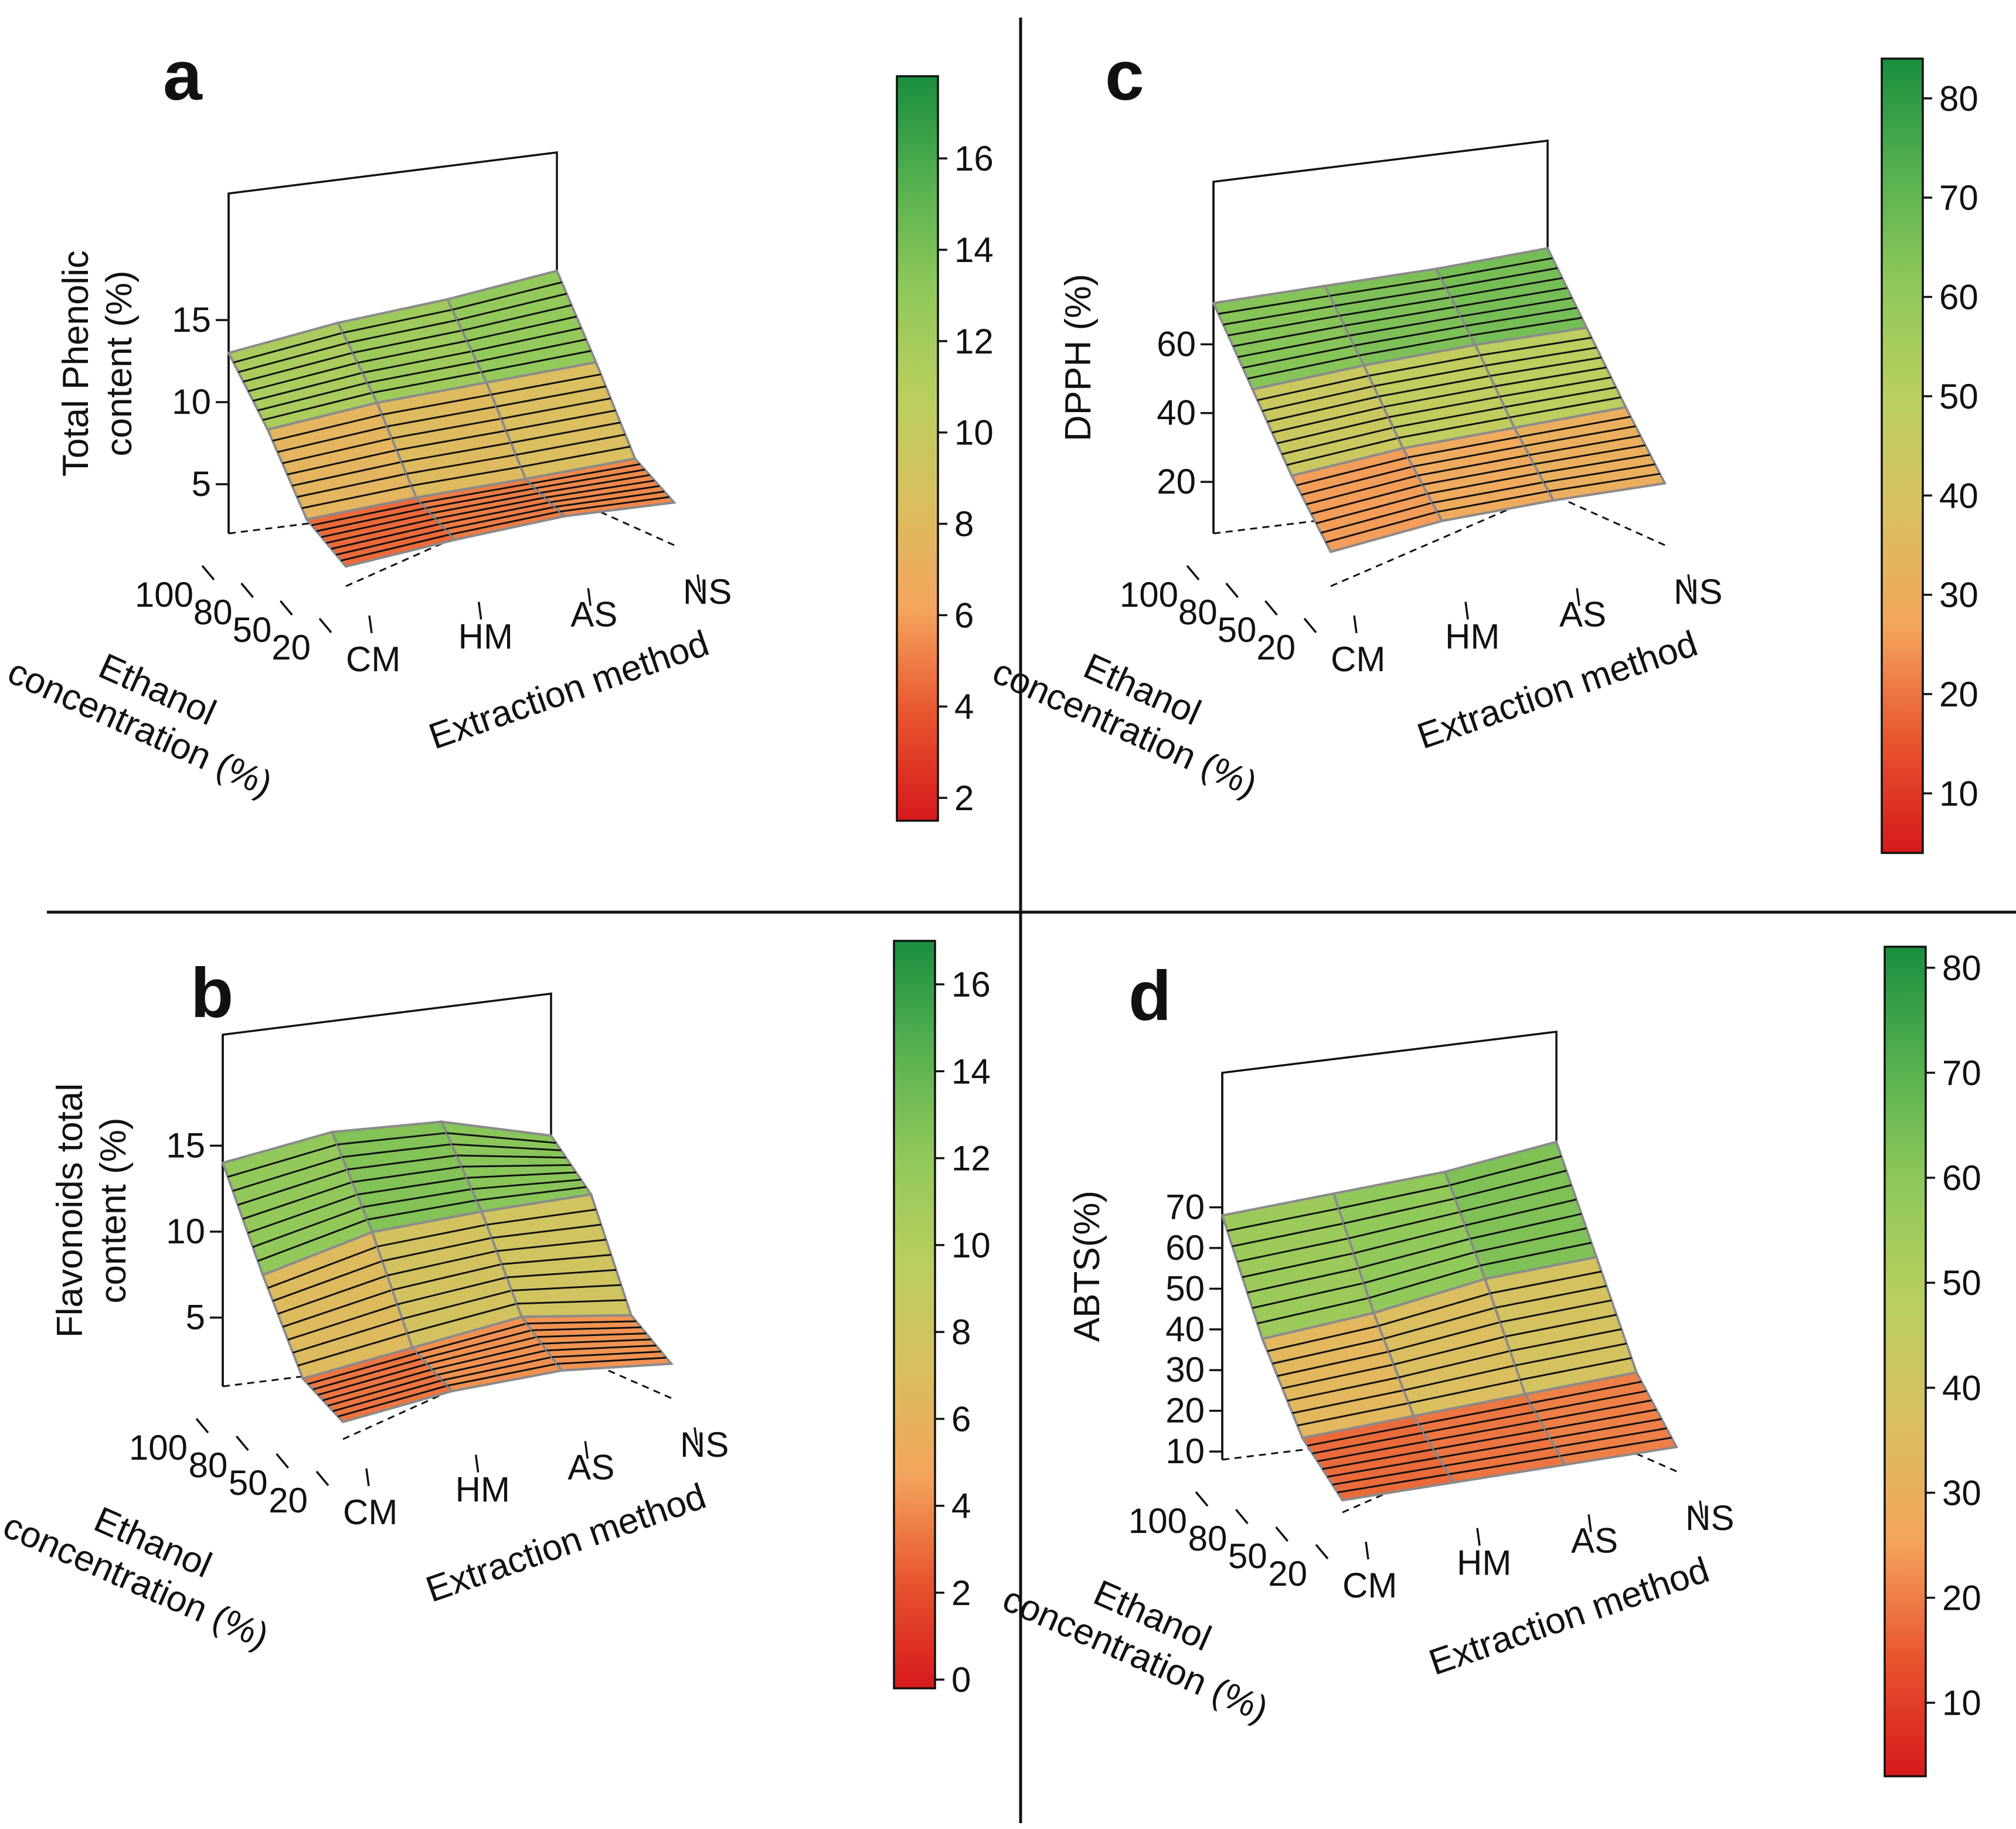  I want to click on x-tick-label: 20, so click(291, 648).